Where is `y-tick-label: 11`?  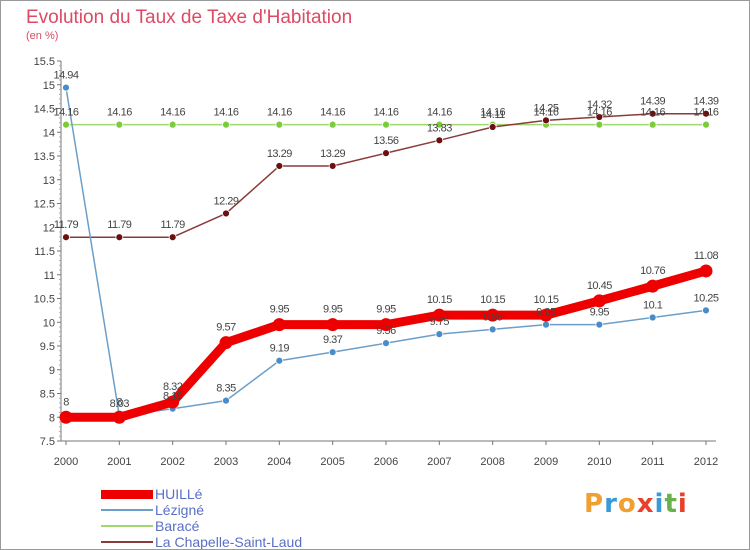 y-tick-label: 11 is located at coordinates (49, 276).